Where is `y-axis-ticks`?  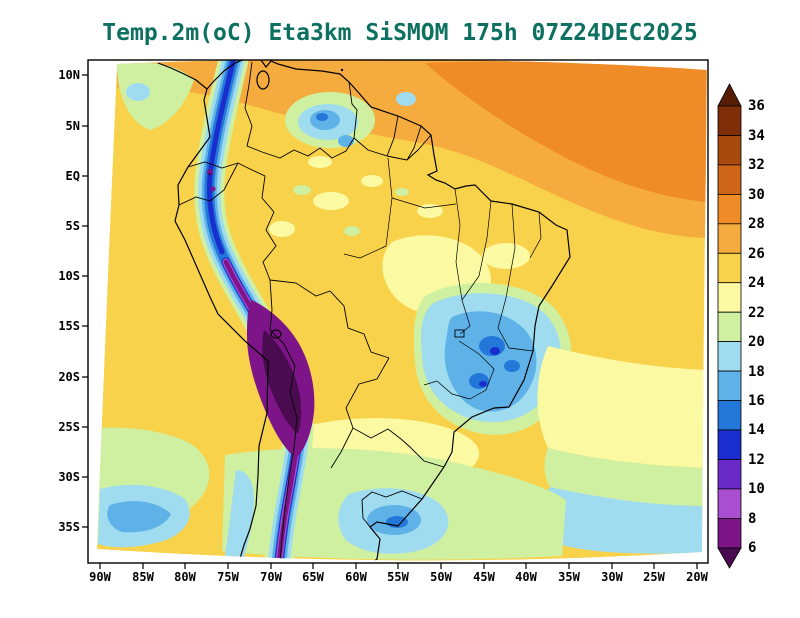
y-axis-ticks is located at coordinates (85, 301).